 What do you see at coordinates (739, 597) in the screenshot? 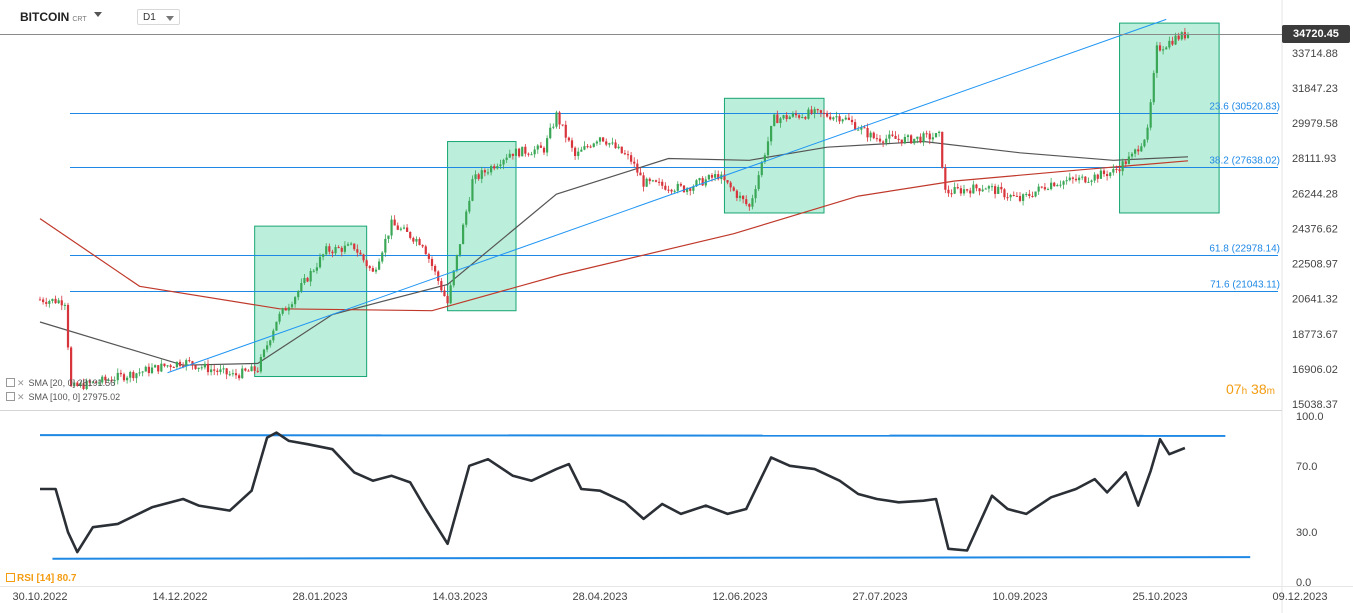
I see `time-tick-label: 12.06.2023` at bounding box center [739, 597].